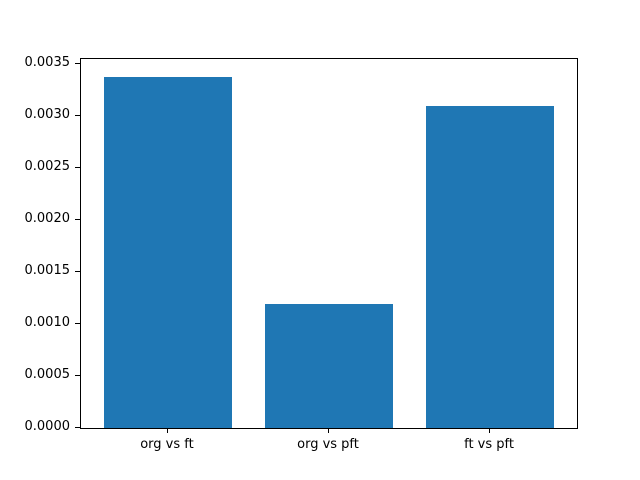  Describe the element at coordinates (489, 444) in the screenshot. I see `x-tick-label: ft vs pft` at that location.